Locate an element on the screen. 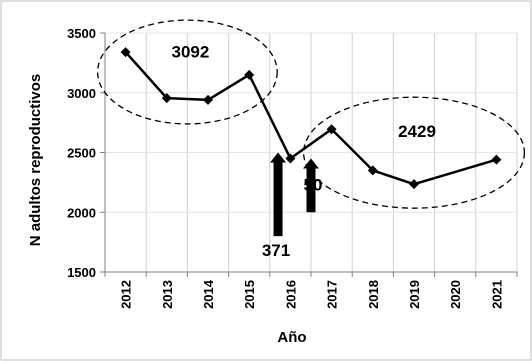 The image size is (532, 361). group-label: 3092 is located at coordinates (190, 51).